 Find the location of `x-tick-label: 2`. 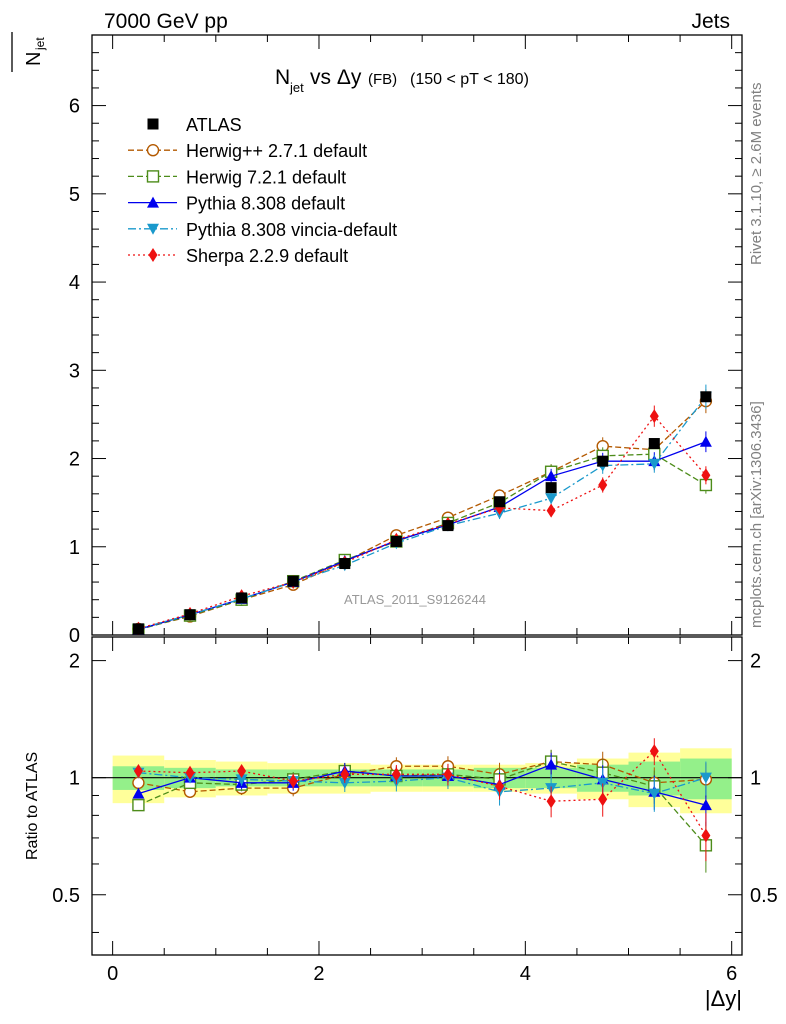

x-tick-label: 2 is located at coordinates (318, 974).